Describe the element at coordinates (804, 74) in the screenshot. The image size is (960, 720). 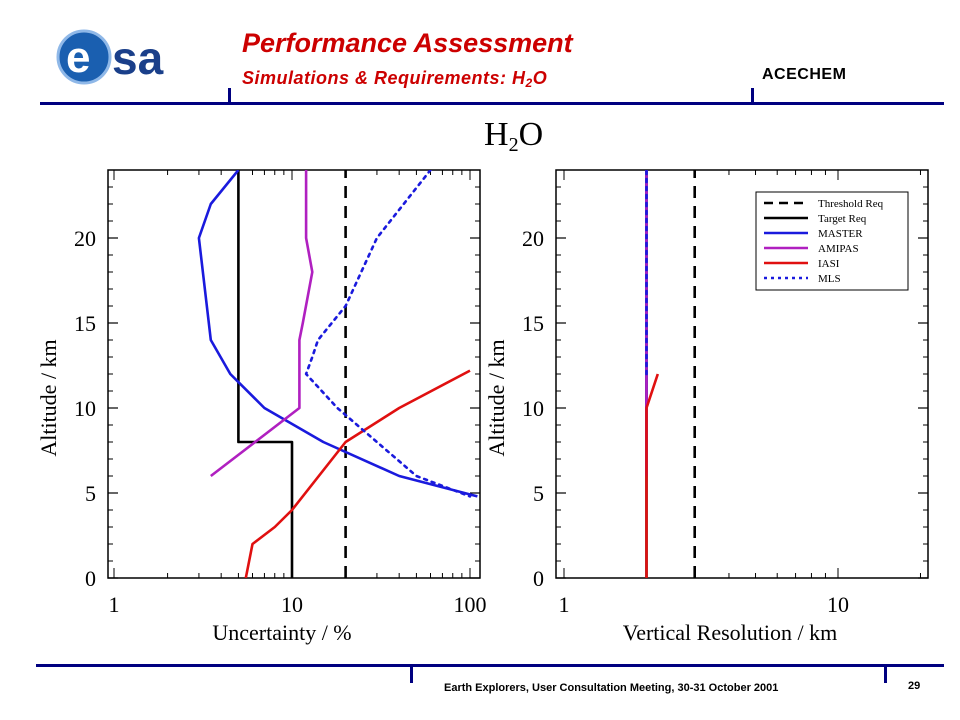
I see `project-name: ACECHEM` at that location.